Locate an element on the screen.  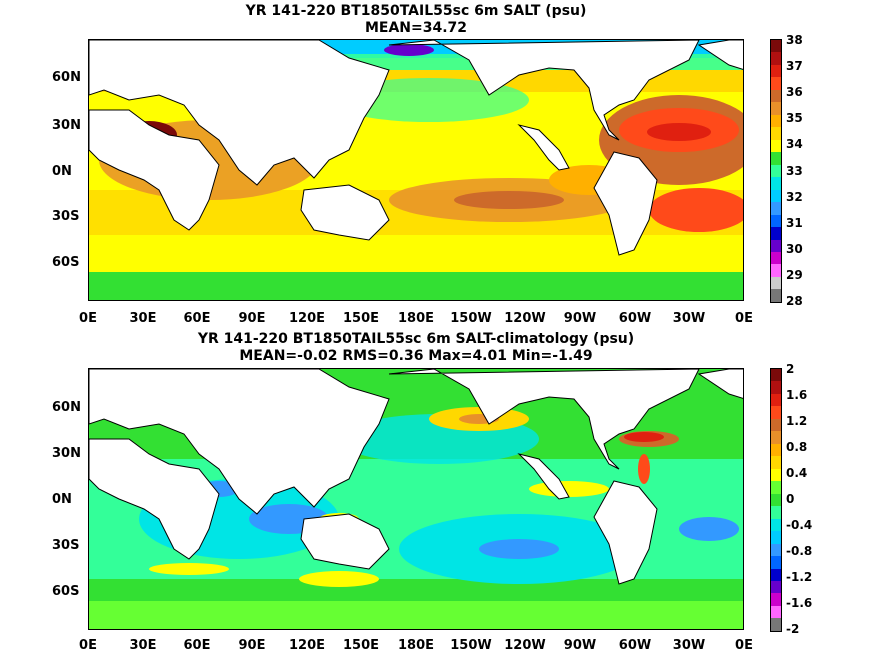
panel1-colorbar-tick-label: 35 is located at coordinates (794, 118).